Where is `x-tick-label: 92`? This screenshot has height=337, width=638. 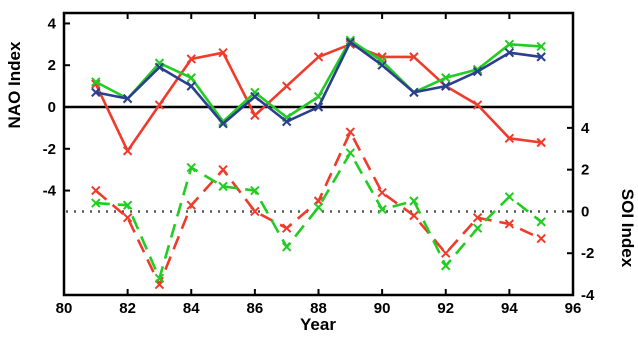
x-tick-label: 92 is located at coordinates (445, 308).